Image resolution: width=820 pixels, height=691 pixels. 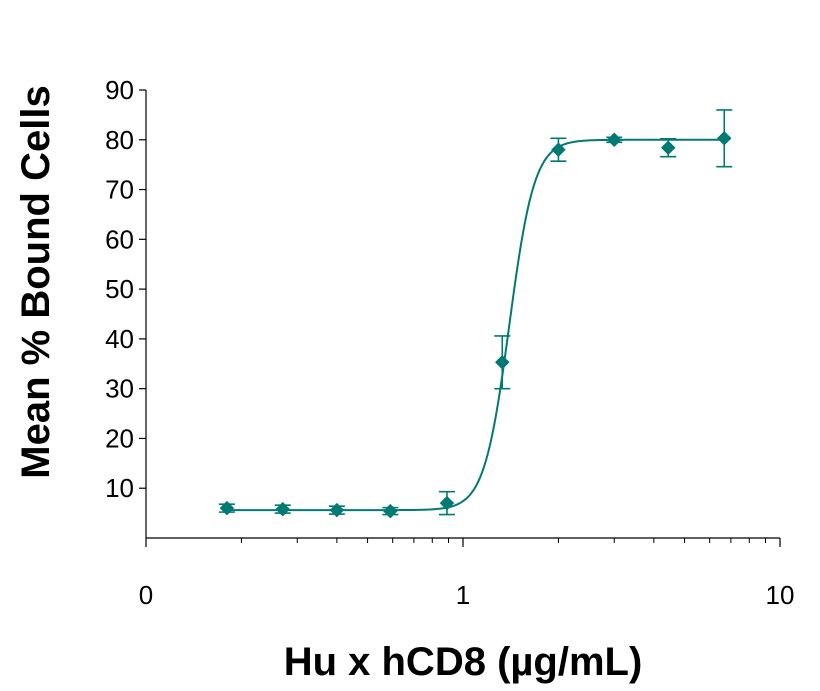 What do you see at coordinates (119, 389) in the screenshot?
I see `y-tick-label: 30` at bounding box center [119, 389].